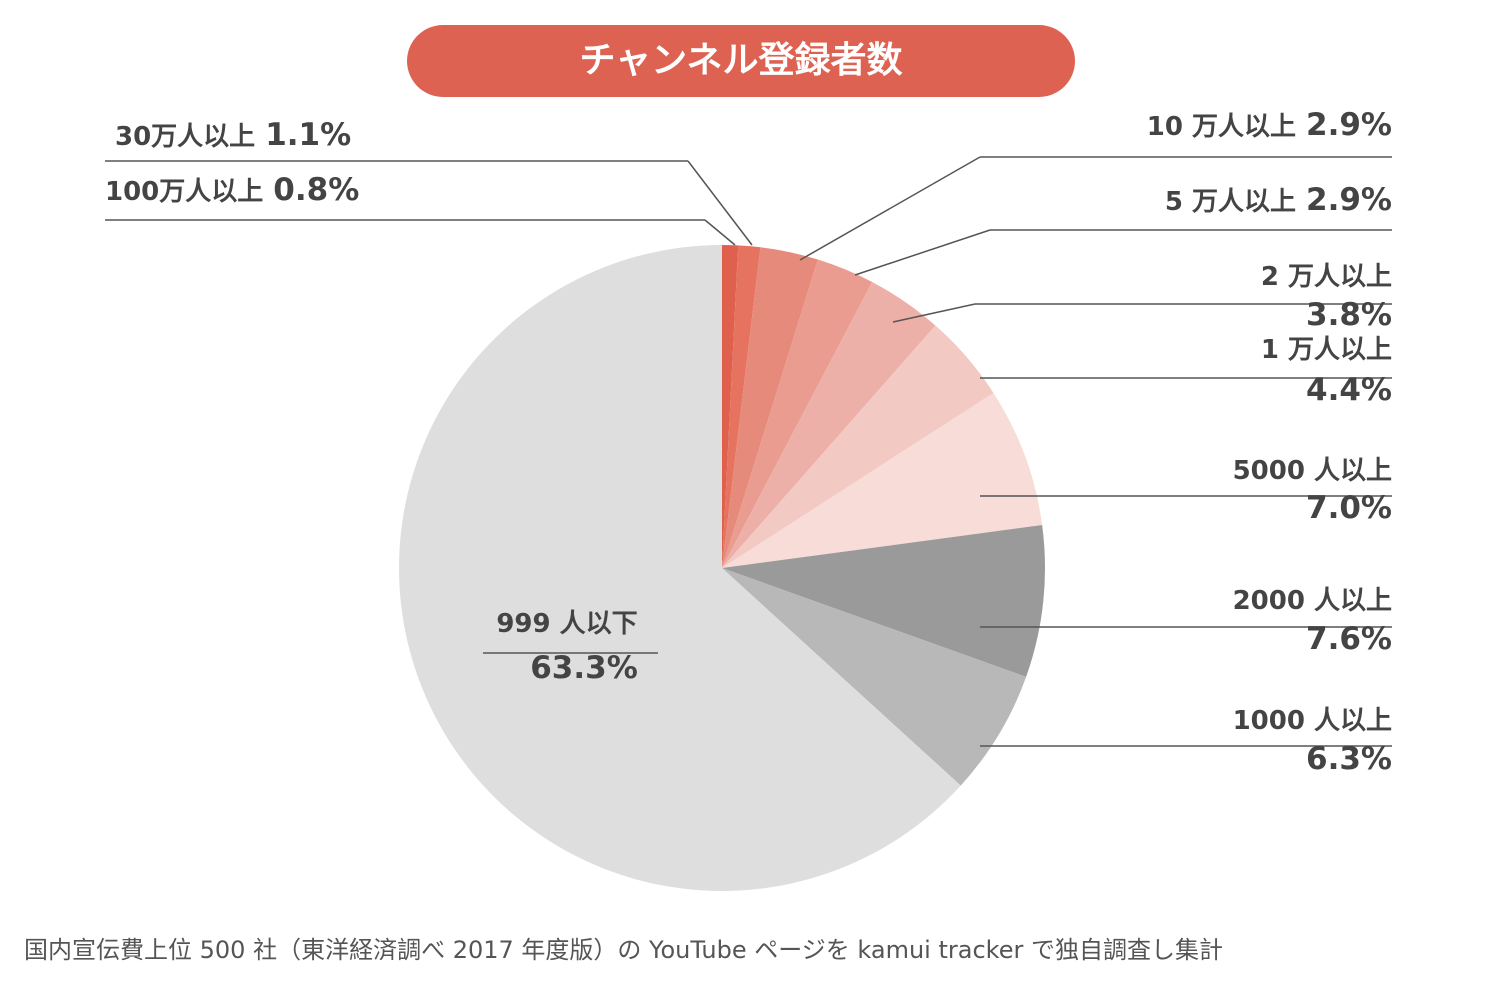  Describe the element at coordinates (1312, 601) in the screenshot. I see `category-label: 2000 人以上` at that location.